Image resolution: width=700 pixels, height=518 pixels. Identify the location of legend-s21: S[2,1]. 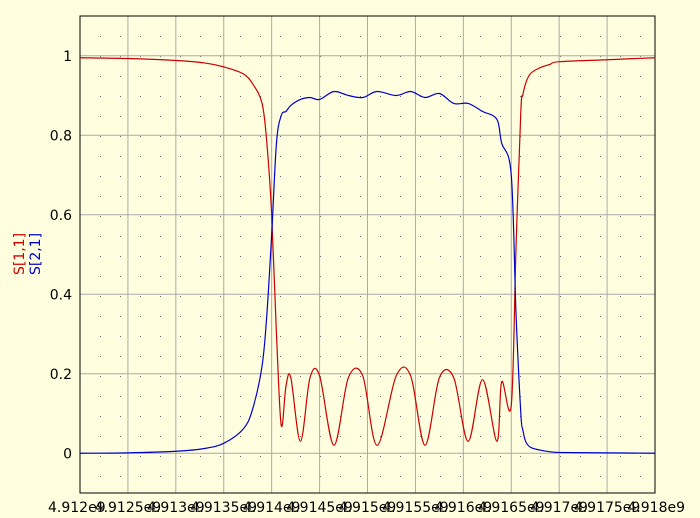
(36, 254).